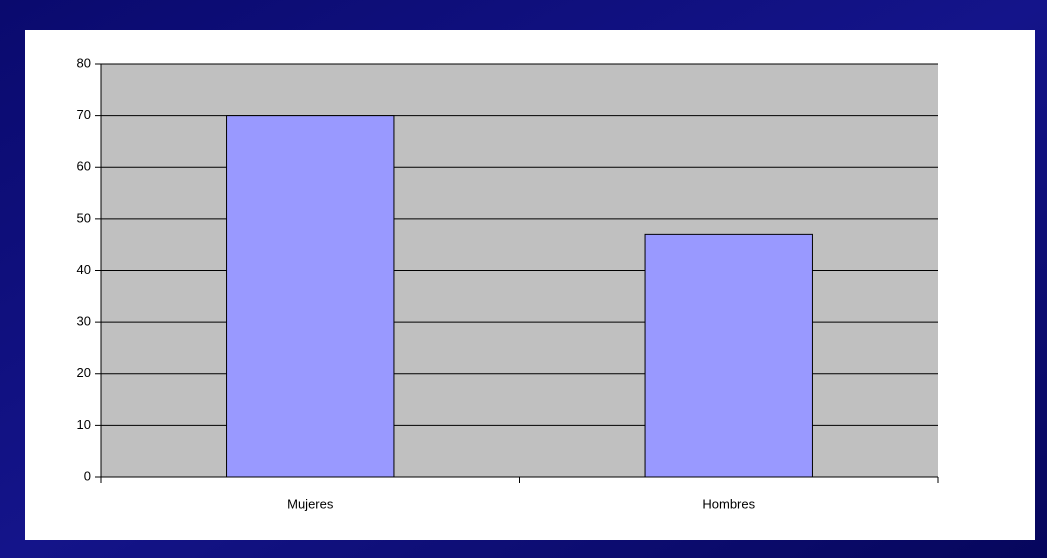  I want to click on y-tick-label: 10, so click(84, 424).